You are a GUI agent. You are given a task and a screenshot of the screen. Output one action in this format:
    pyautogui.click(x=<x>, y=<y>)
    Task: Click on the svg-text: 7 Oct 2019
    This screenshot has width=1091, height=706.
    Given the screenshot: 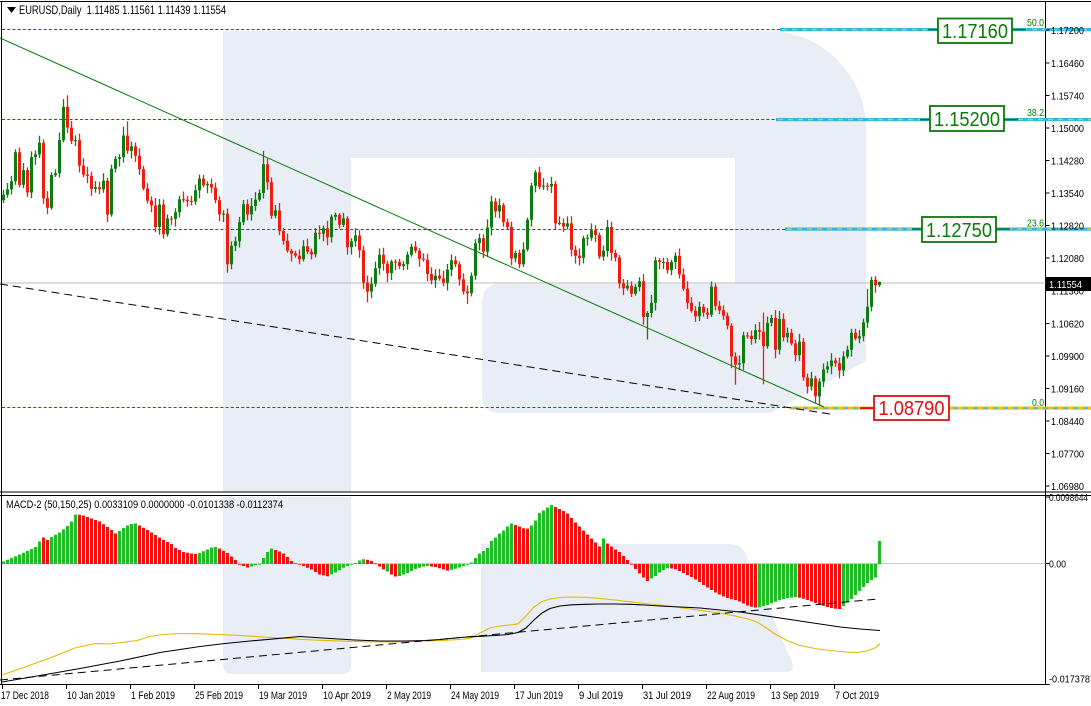 What is the action you would take?
    pyautogui.click(x=857, y=696)
    